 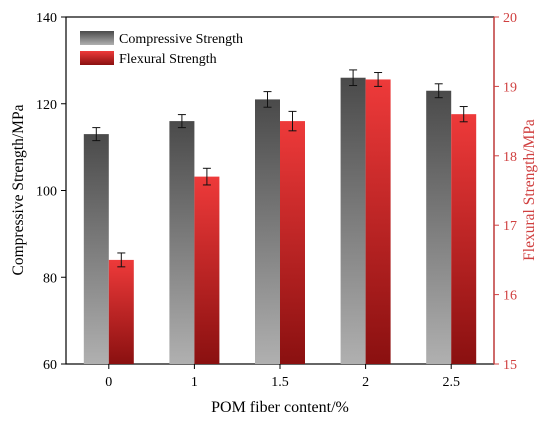 I want to click on y-left-tick-label-1: 80, so click(x=50, y=278).